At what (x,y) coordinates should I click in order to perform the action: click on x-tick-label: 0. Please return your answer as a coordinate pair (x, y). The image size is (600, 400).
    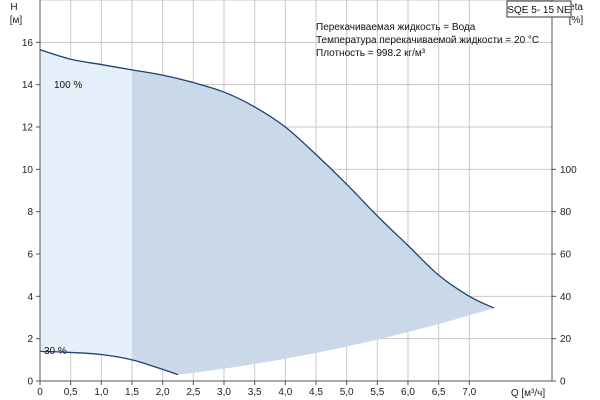
    Looking at the image, I should click on (40, 392).